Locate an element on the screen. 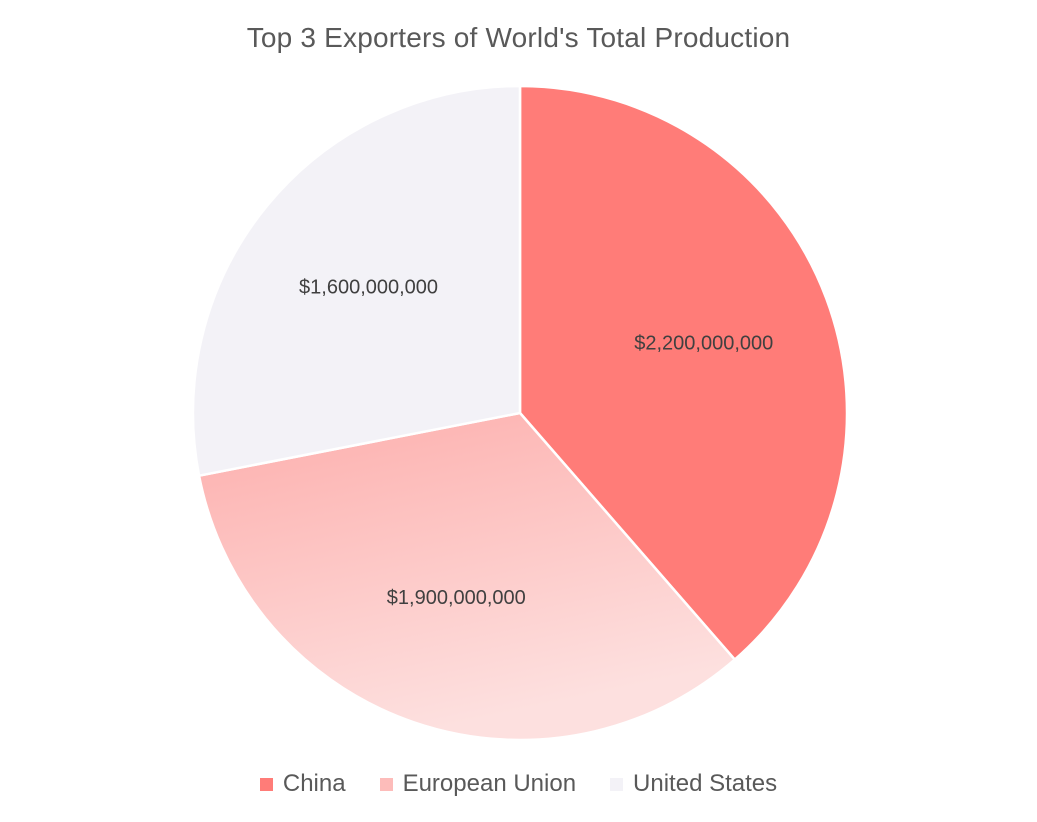  data-label-european-union: $1,900,000,000 is located at coordinates (456, 598).